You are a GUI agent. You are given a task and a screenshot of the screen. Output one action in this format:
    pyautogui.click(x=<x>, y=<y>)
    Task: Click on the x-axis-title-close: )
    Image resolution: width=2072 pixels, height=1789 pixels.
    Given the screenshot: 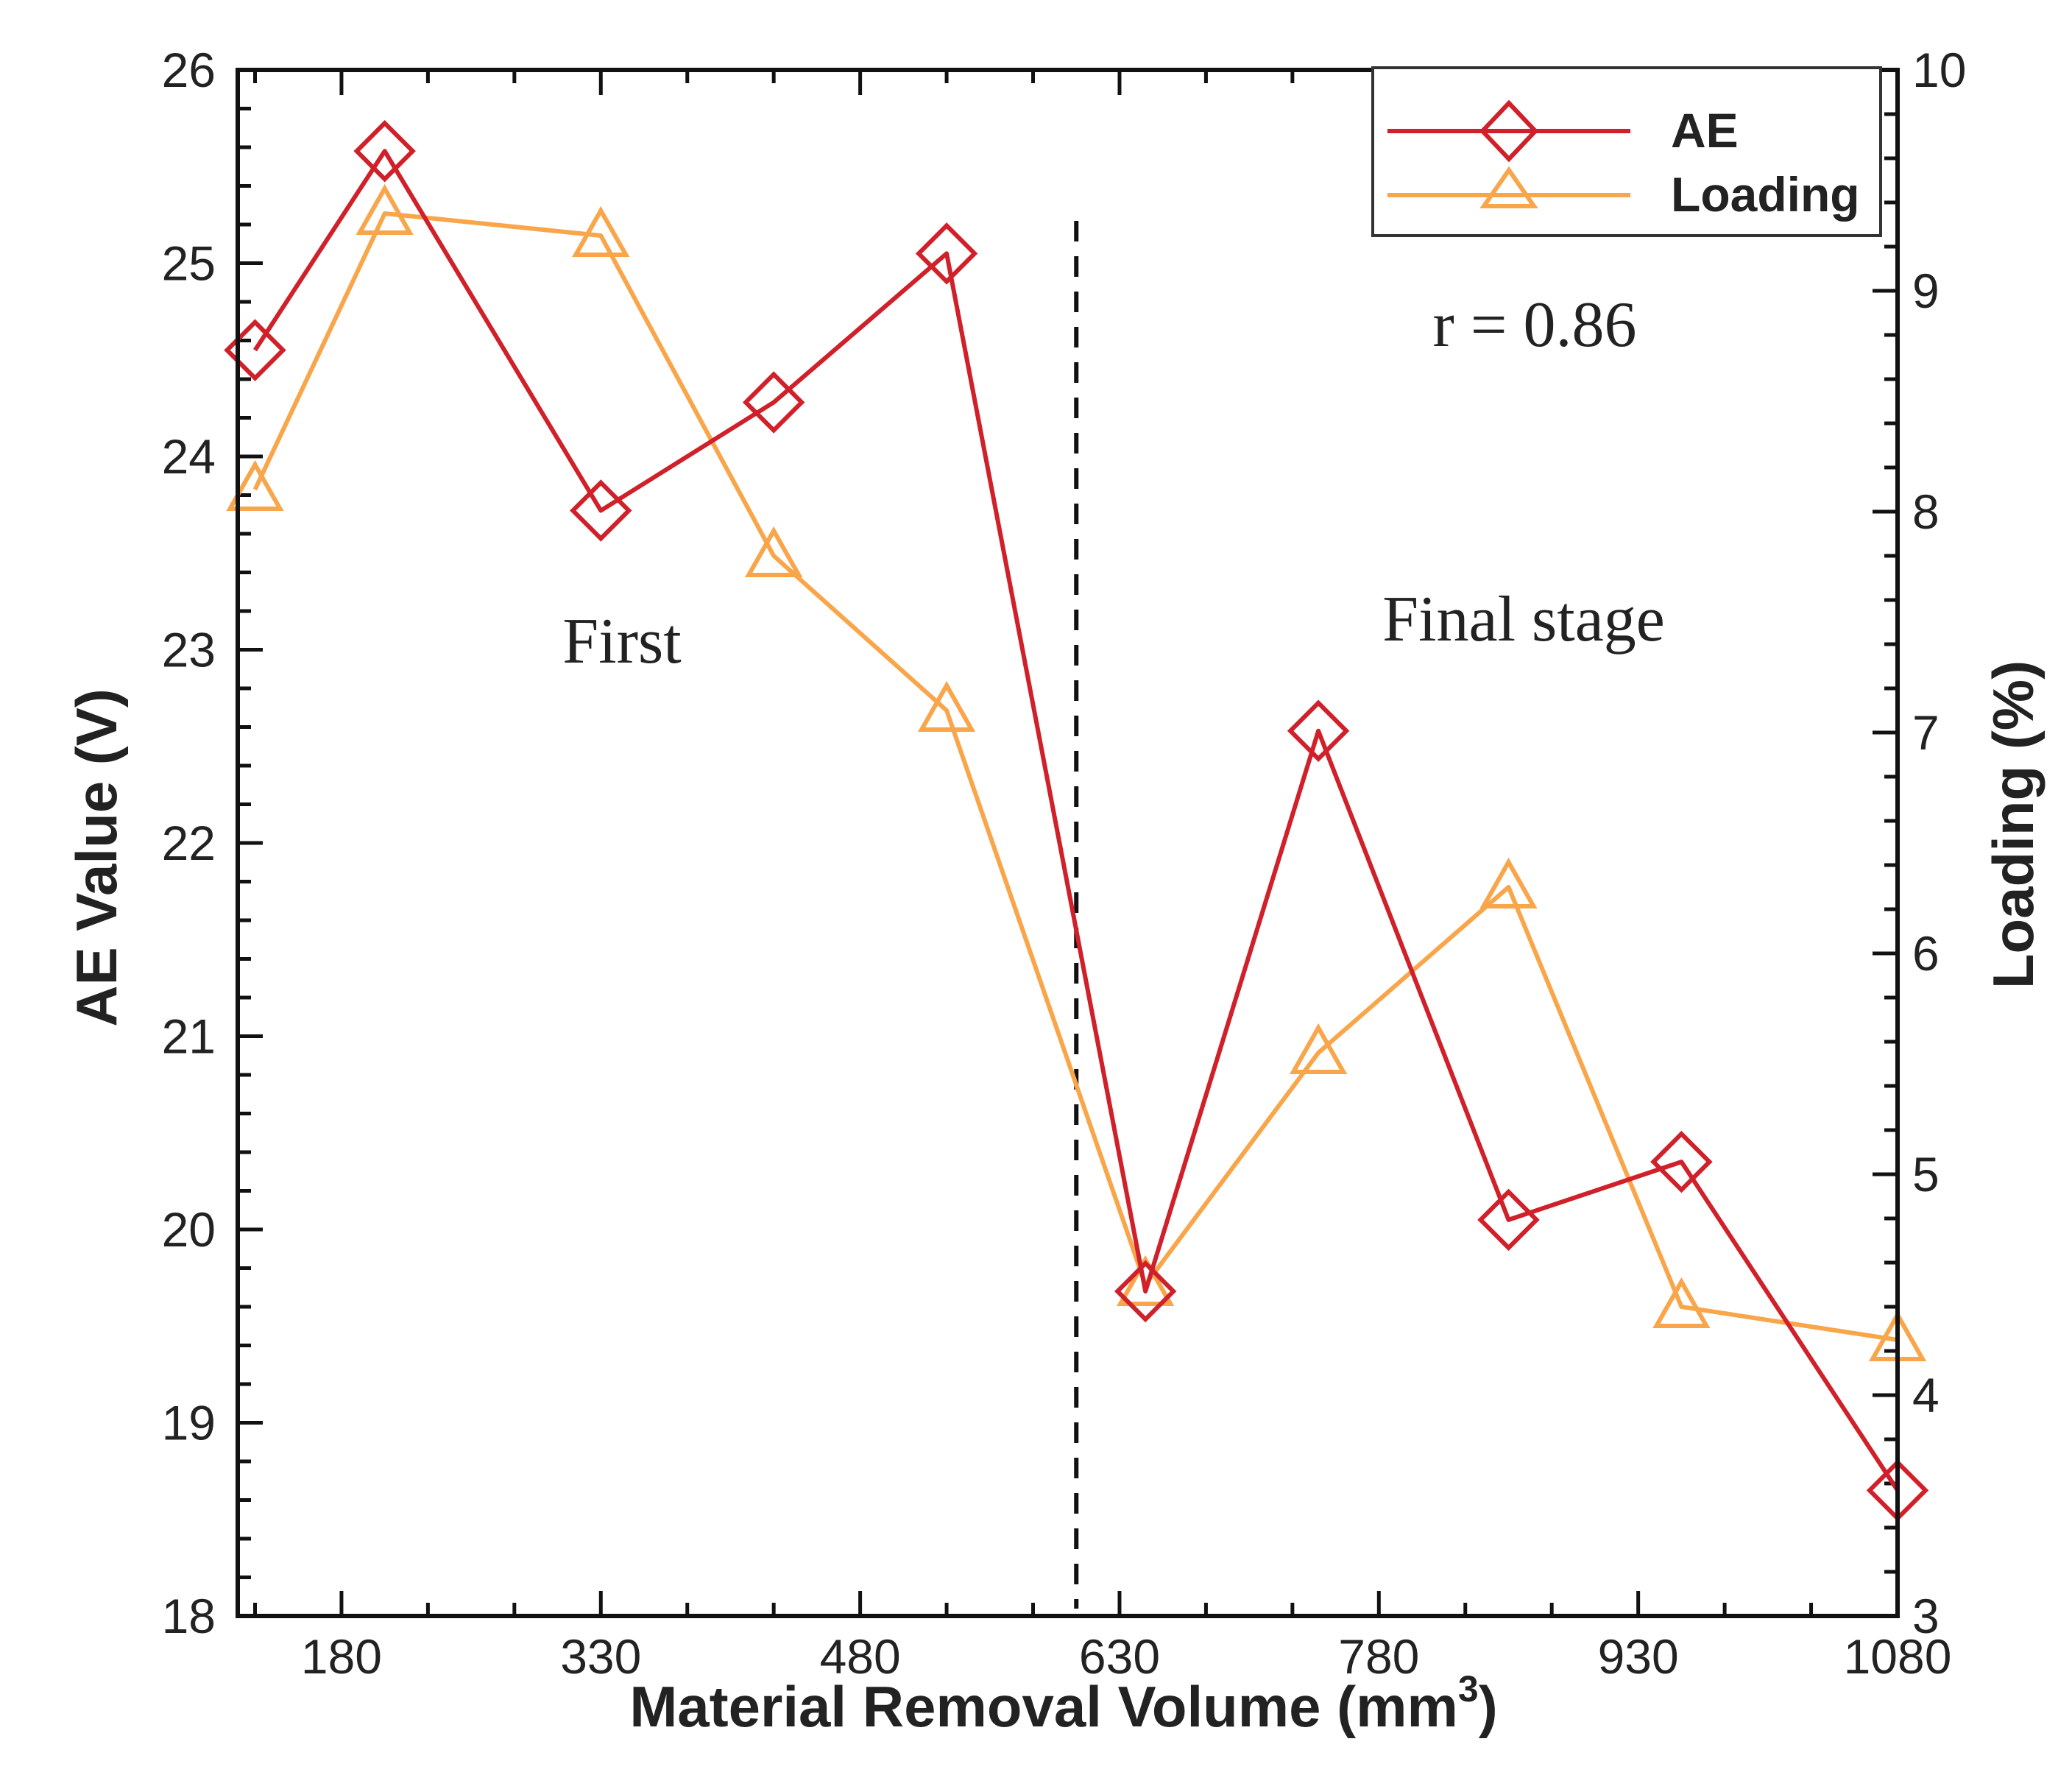 What is the action you would take?
    pyautogui.click(x=1488, y=1706)
    